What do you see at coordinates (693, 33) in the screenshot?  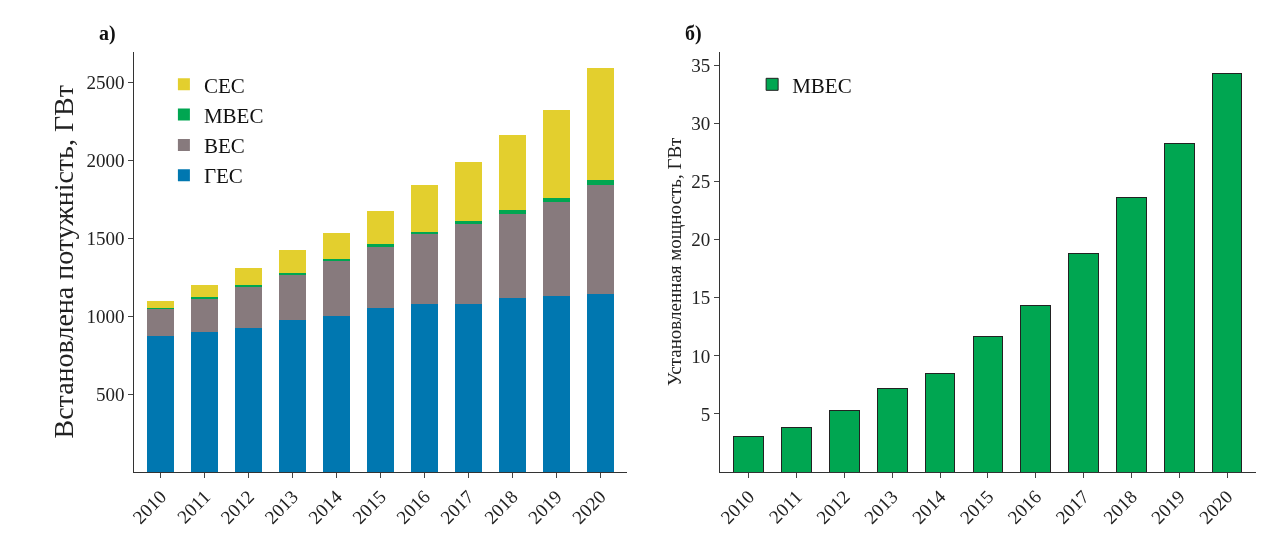 I see `chart-title: б)` at bounding box center [693, 33].